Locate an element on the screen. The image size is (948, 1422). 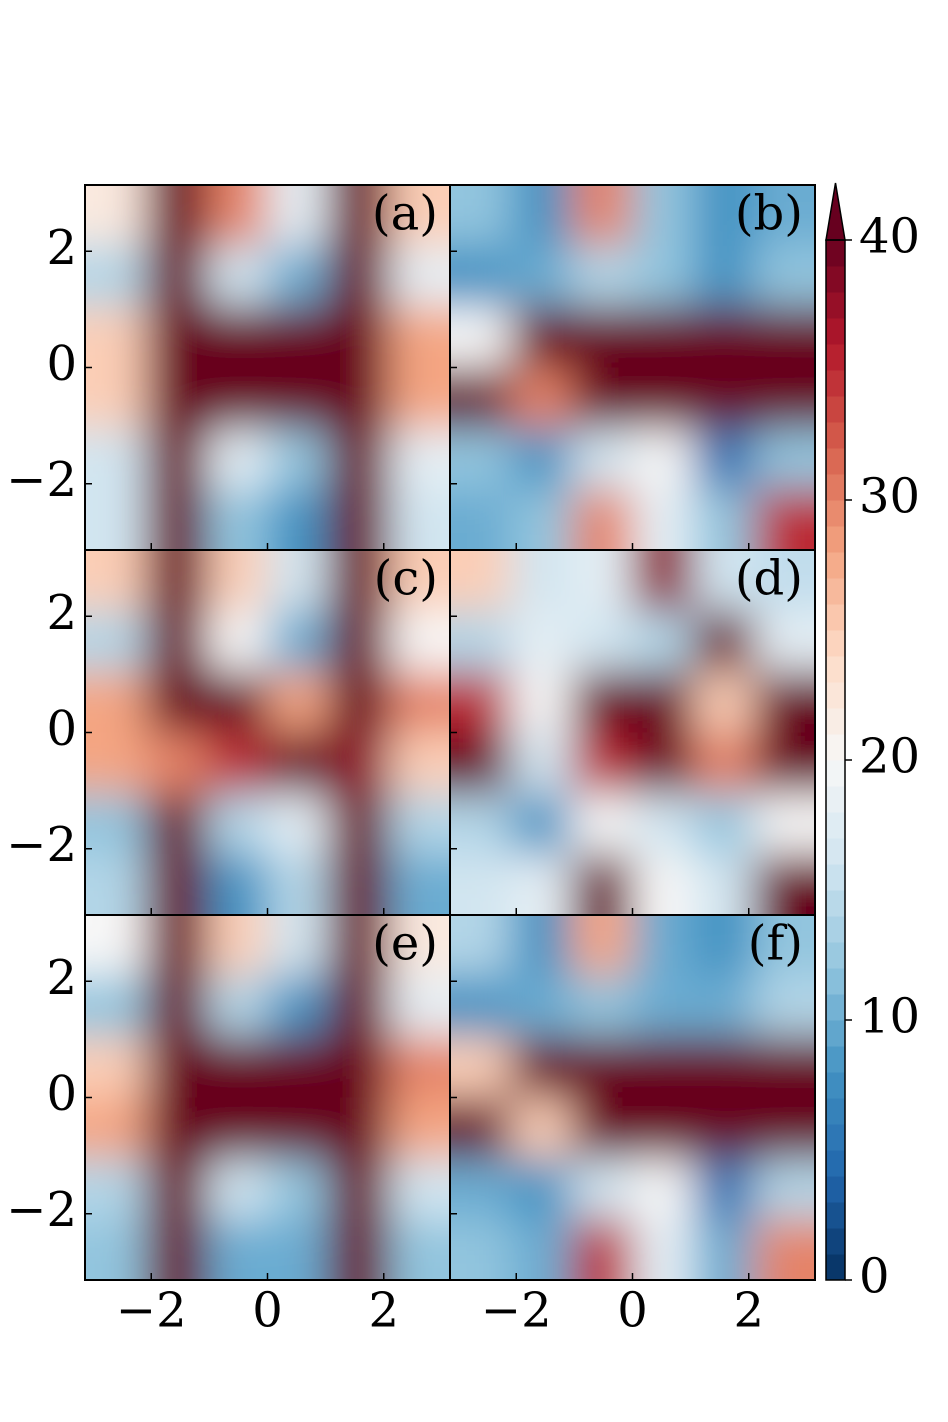
colorbar-tick-label: 10 is located at coordinates (889, 1017).